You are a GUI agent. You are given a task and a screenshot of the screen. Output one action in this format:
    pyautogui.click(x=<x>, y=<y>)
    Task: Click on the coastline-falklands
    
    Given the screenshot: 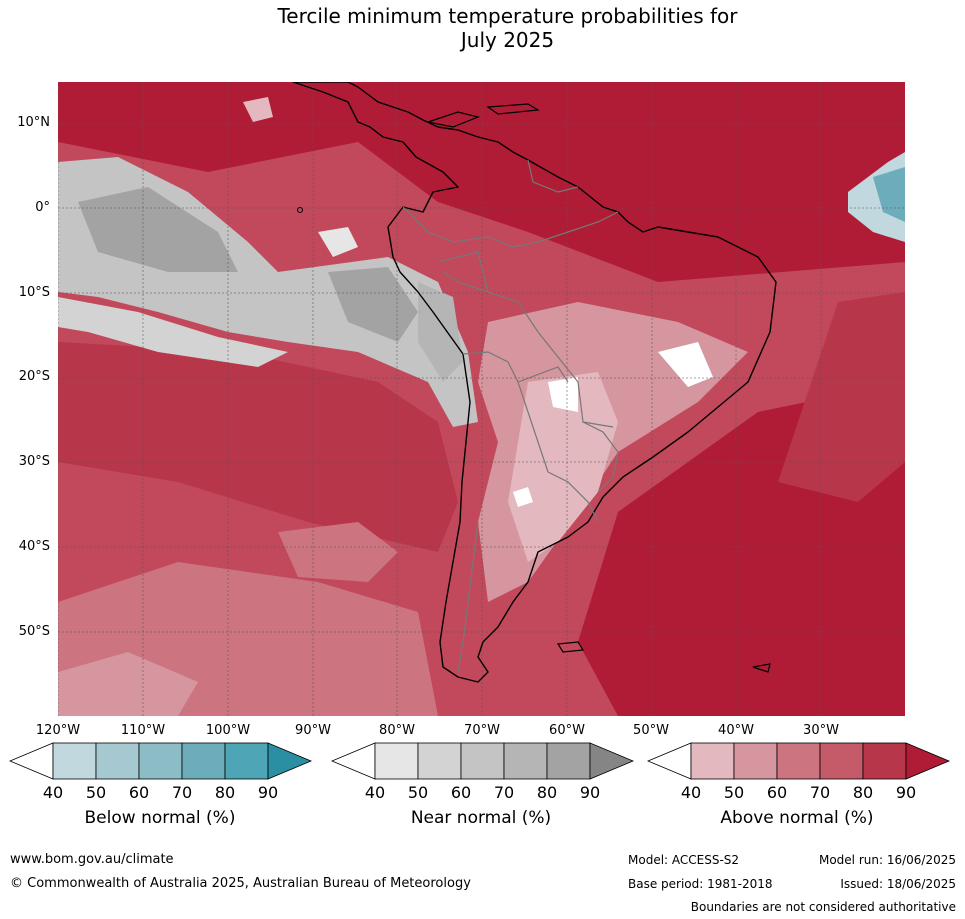 What is the action you would take?
    pyautogui.click(x=570, y=647)
    